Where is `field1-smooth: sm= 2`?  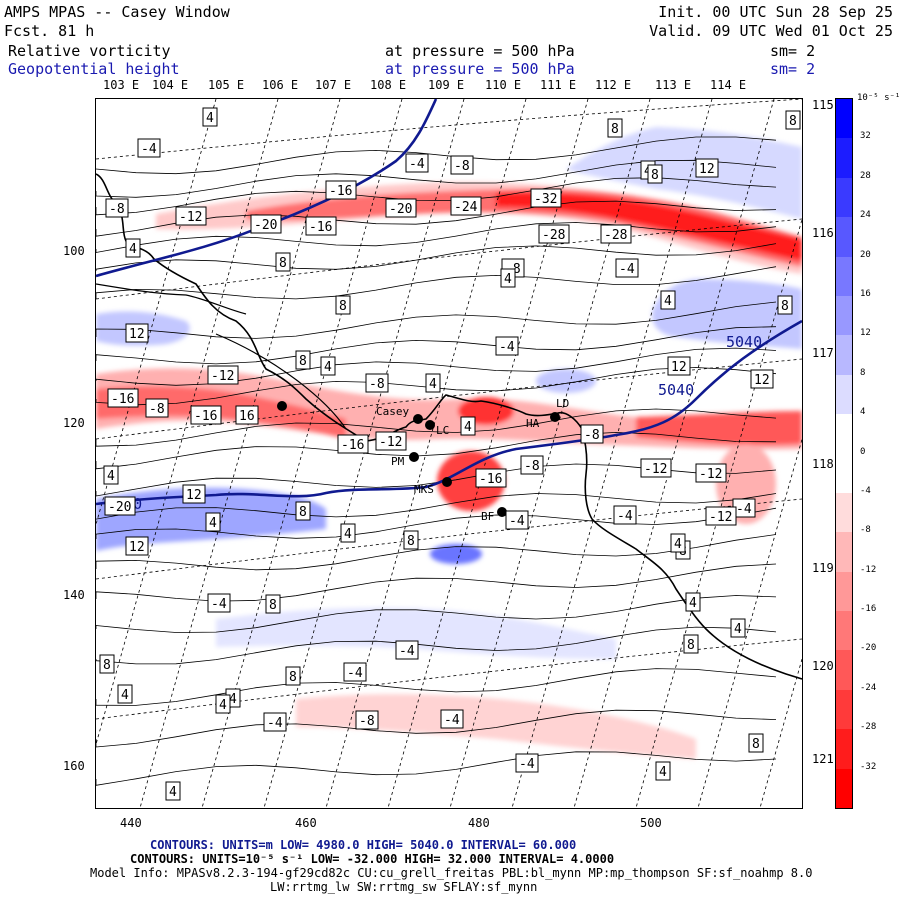
field1-smooth: sm= 2 is located at coordinates (793, 51).